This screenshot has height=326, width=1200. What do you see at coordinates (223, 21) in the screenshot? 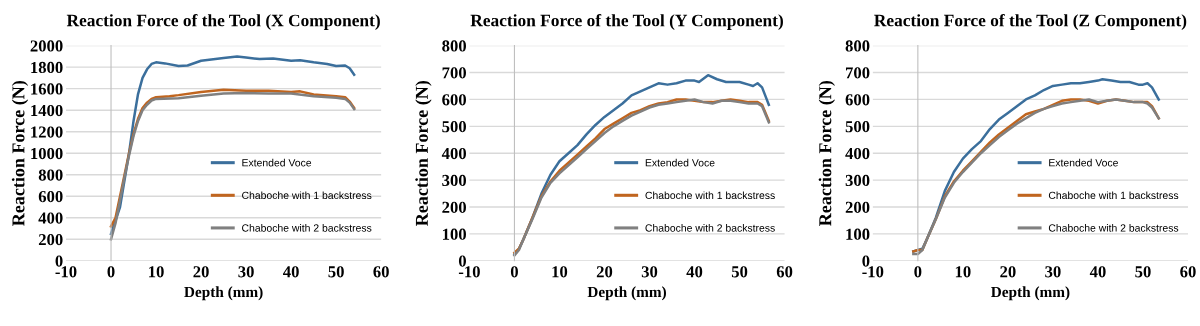
I see `chart-title: Reaction Force of the Tool (X Component)` at bounding box center [223, 21].